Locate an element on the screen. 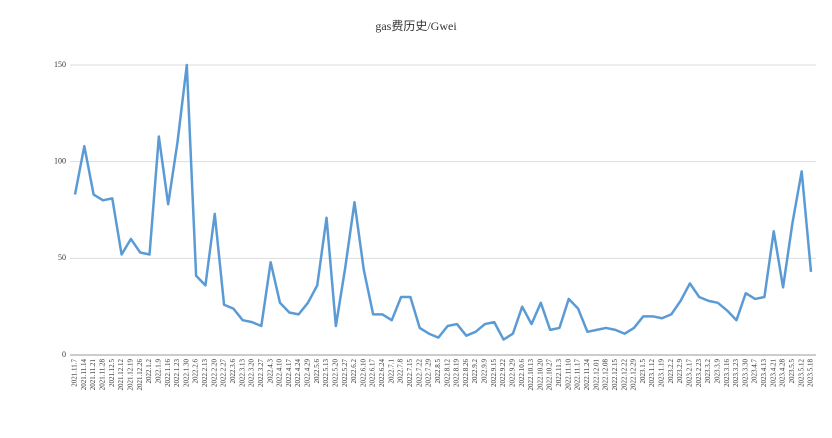  x-tick-label: 2023.2.2 is located at coordinates (671, 371).